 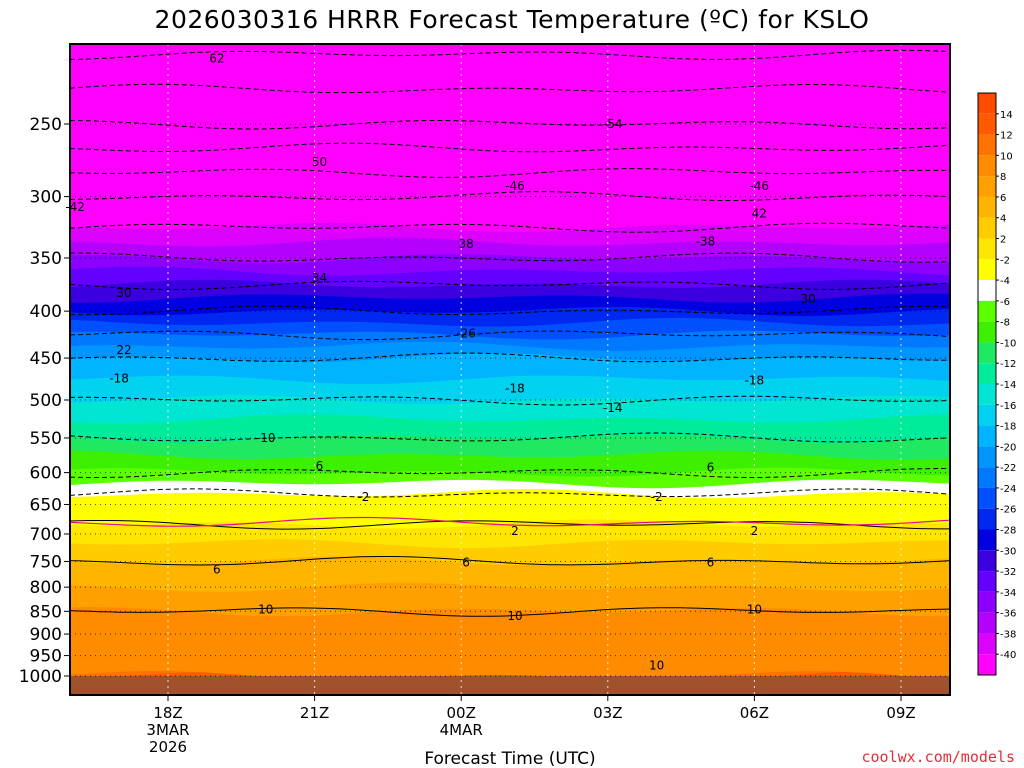 I want to click on colorbar-label: 8, so click(x=1003, y=177).